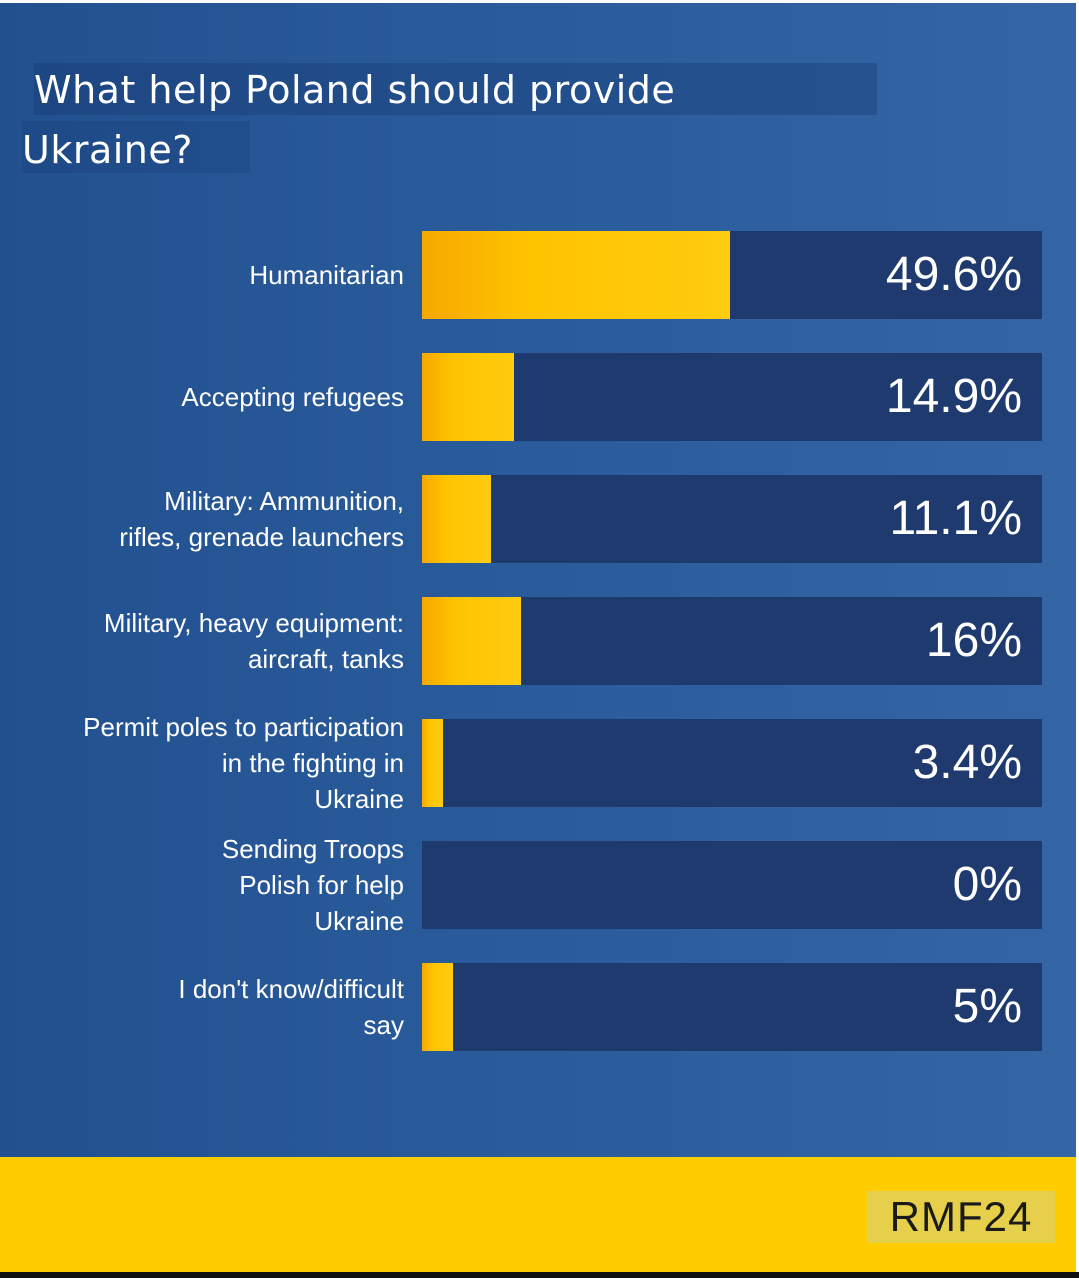  I want to click on title-line-1: What help Poland should provide, so click(355, 90).